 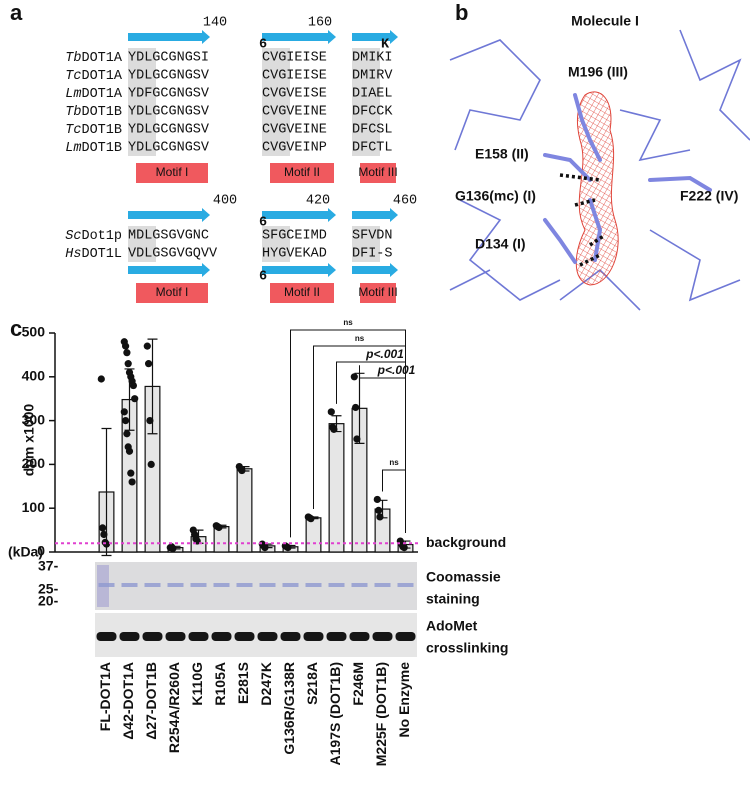 I want to click on residue-number: 400, so click(x=225, y=201).